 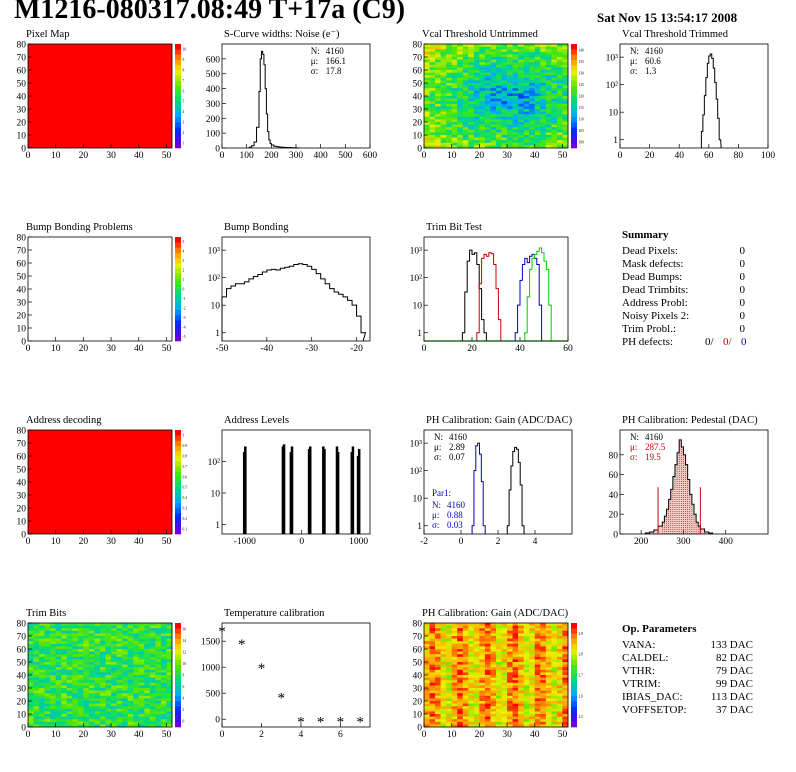 I want to click on temperature-point: *, so click(x=281, y=698).